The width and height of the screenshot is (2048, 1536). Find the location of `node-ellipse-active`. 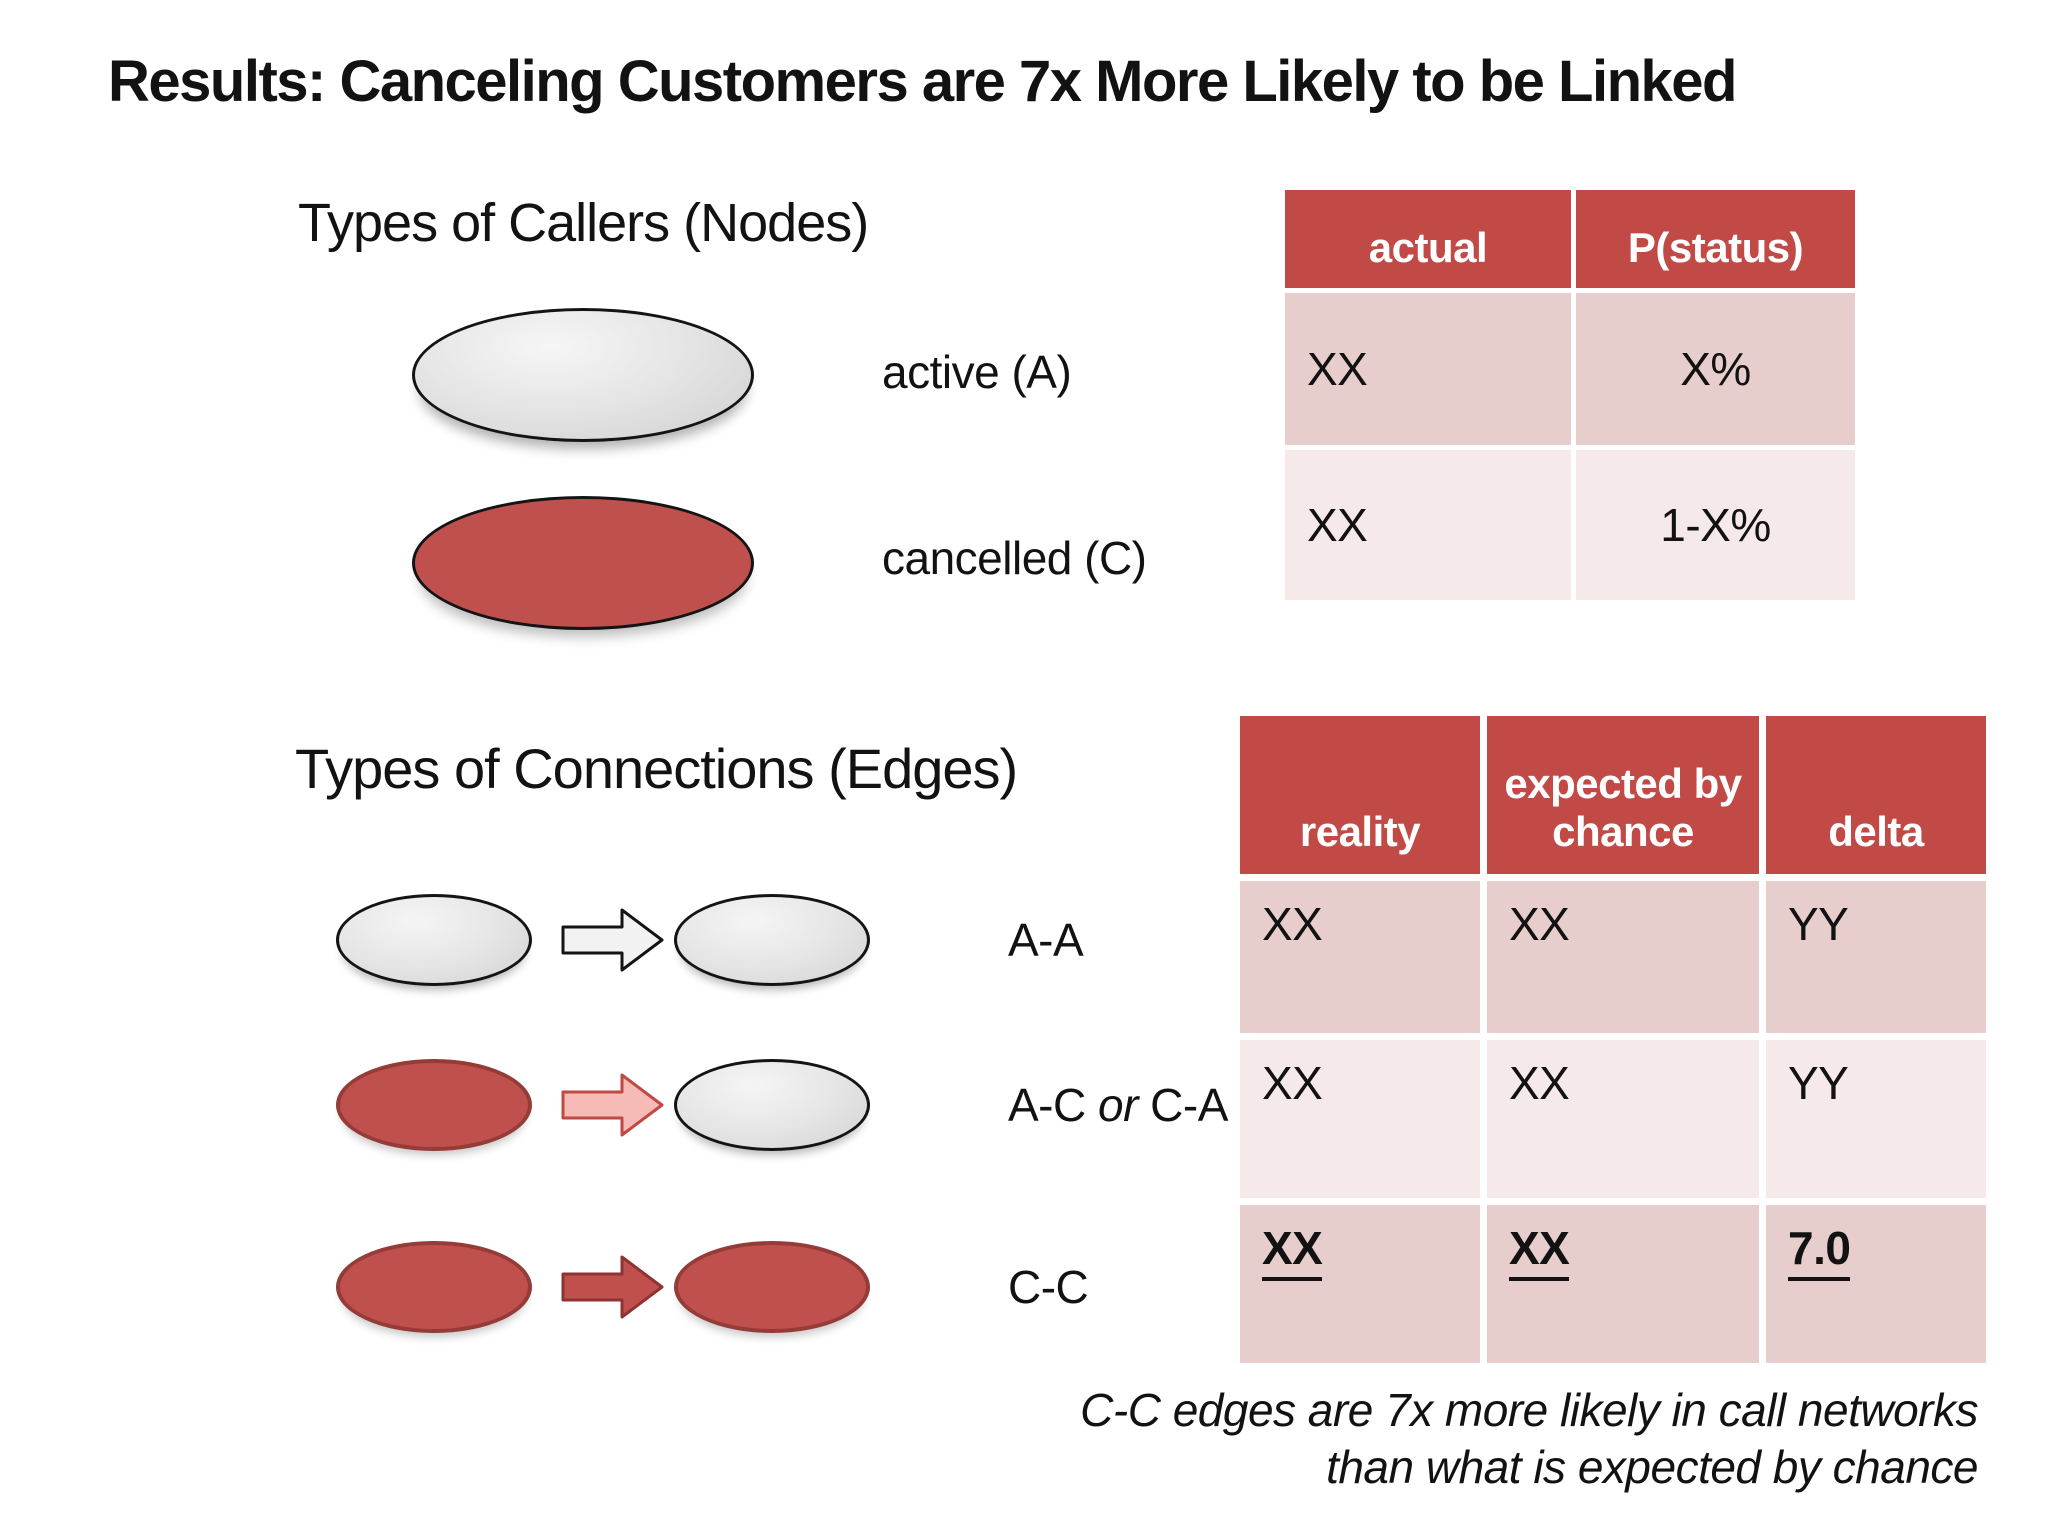

node-ellipse-active is located at coordinates (583, 375).